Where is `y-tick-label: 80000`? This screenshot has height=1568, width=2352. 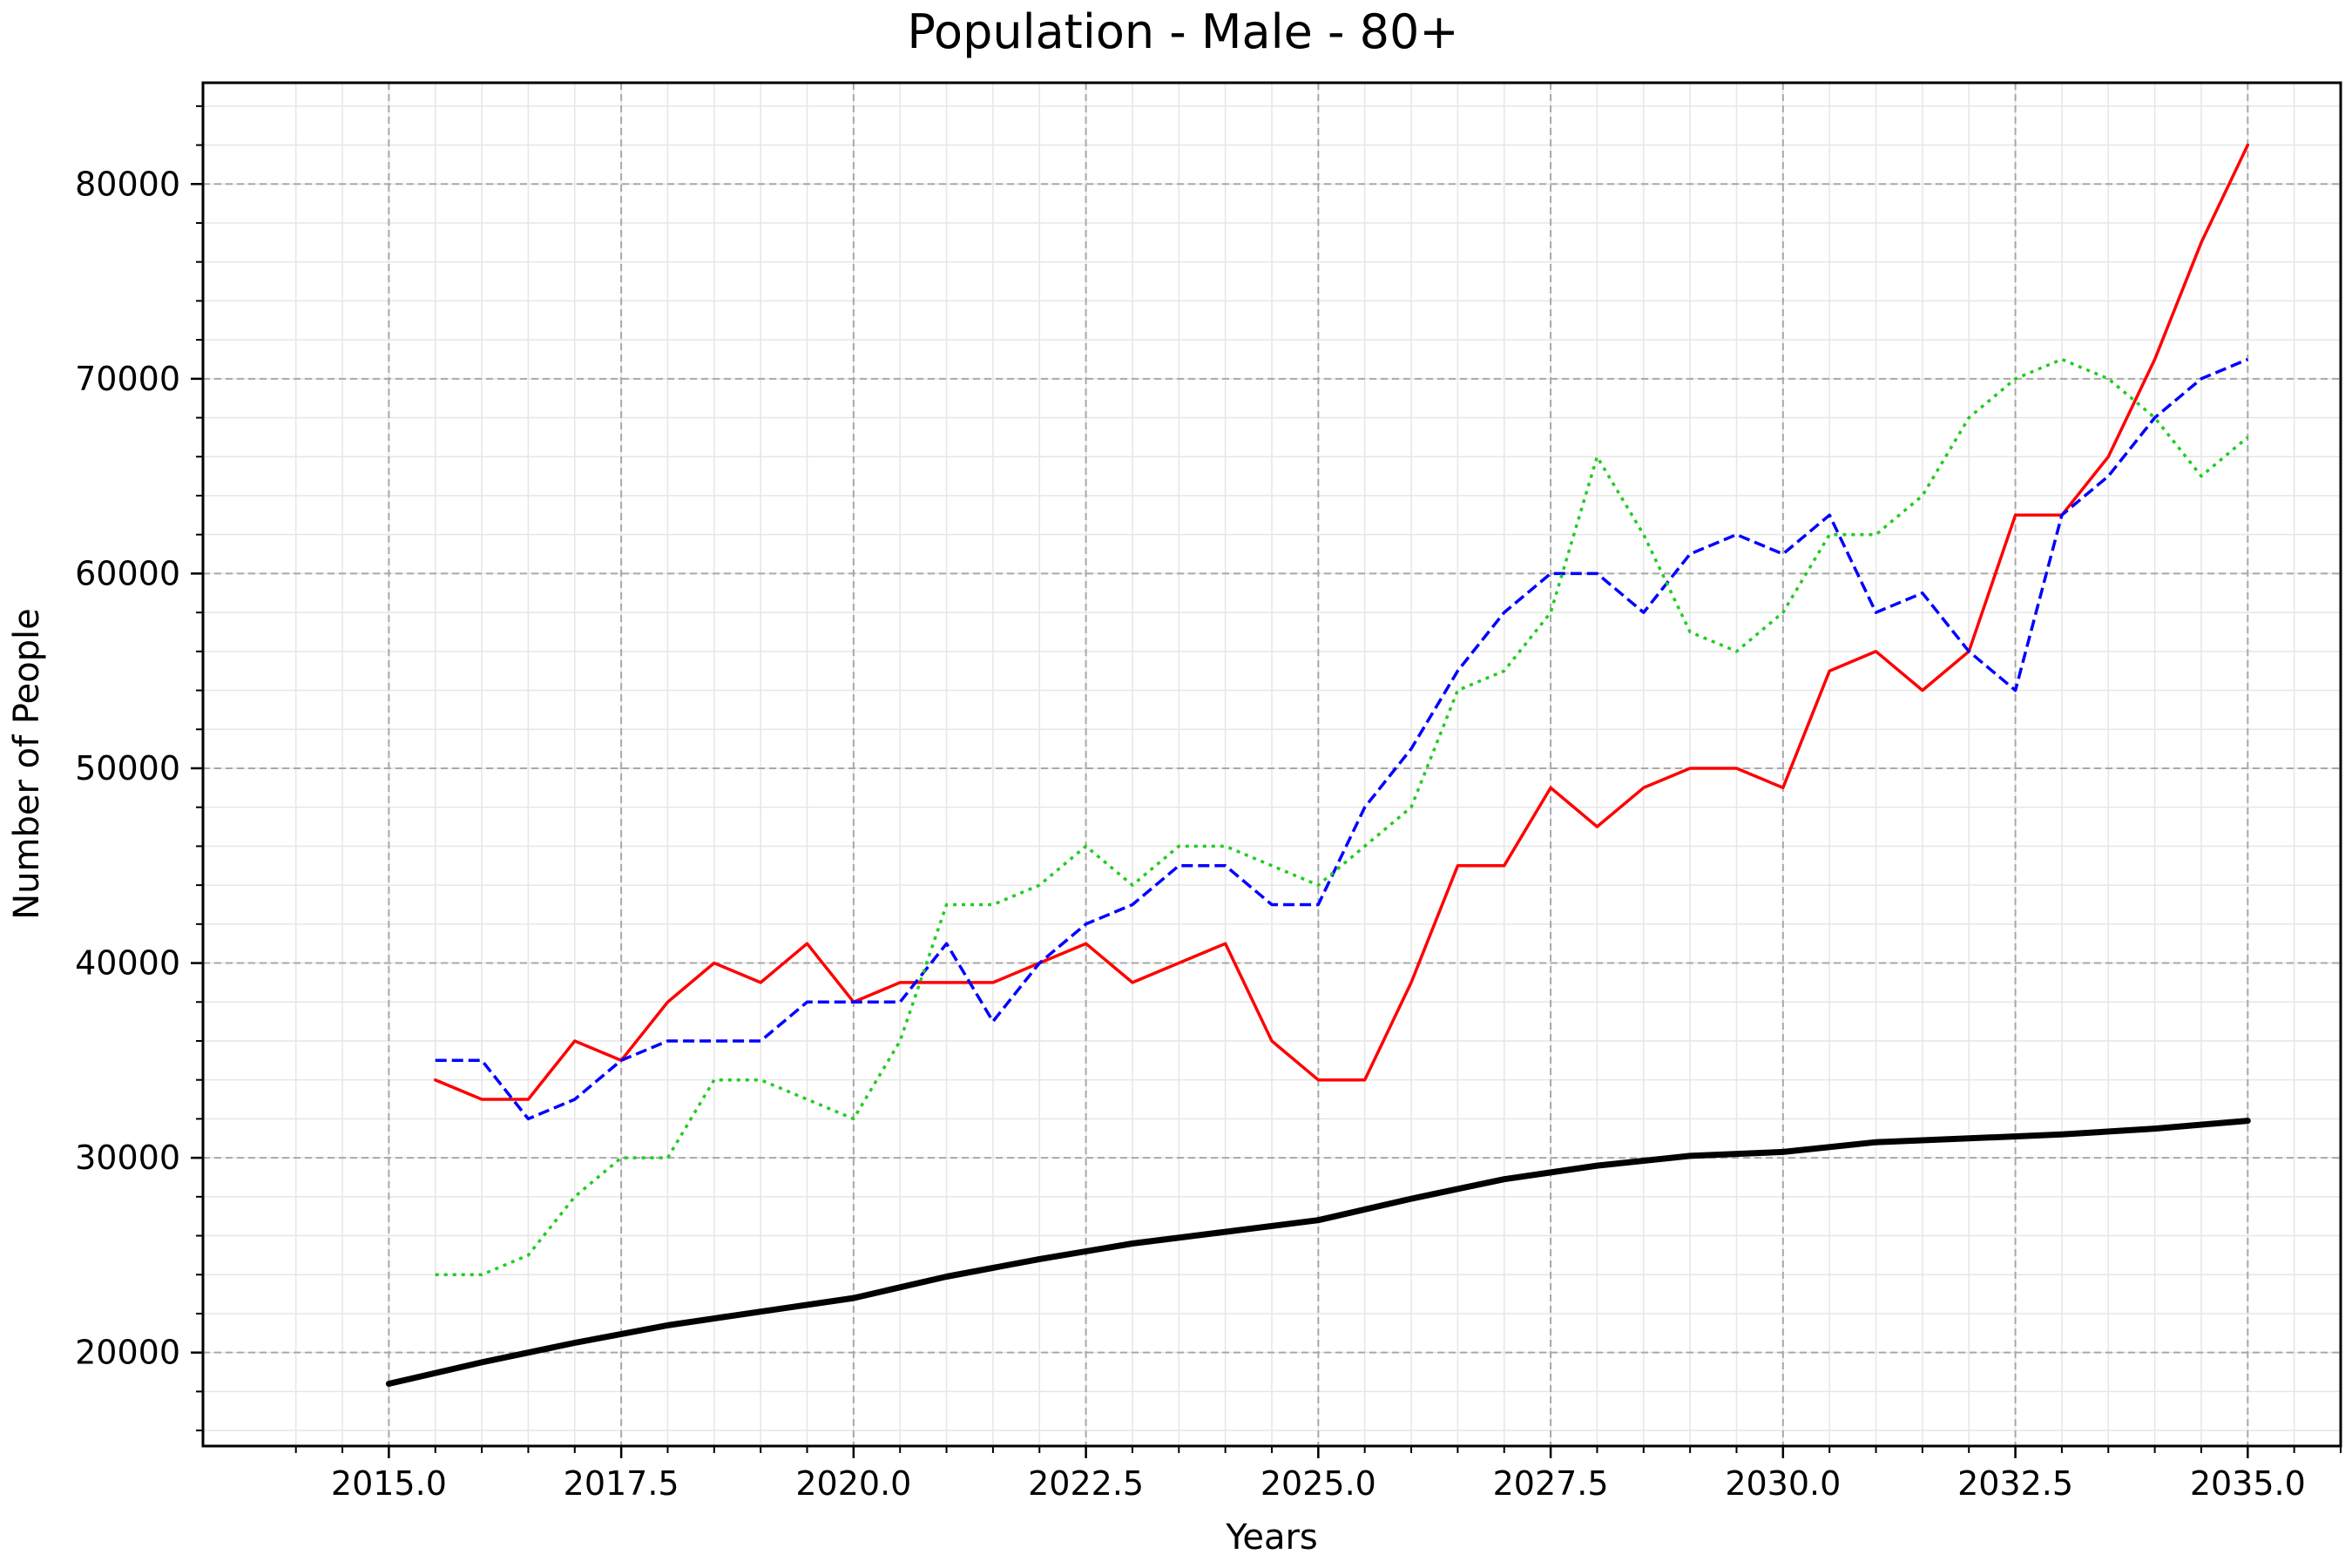
y-tick-label: 80000 is located at coordinates (127, 184).